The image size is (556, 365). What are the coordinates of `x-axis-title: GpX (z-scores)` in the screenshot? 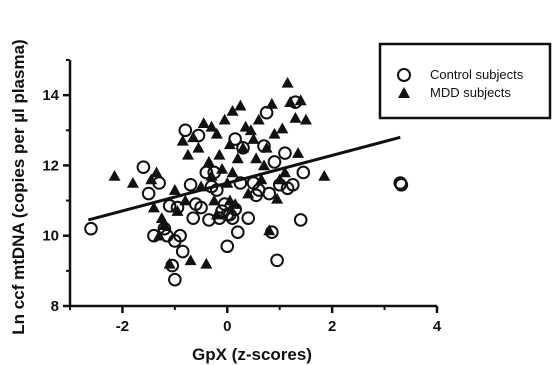 It's located at (252, 354).